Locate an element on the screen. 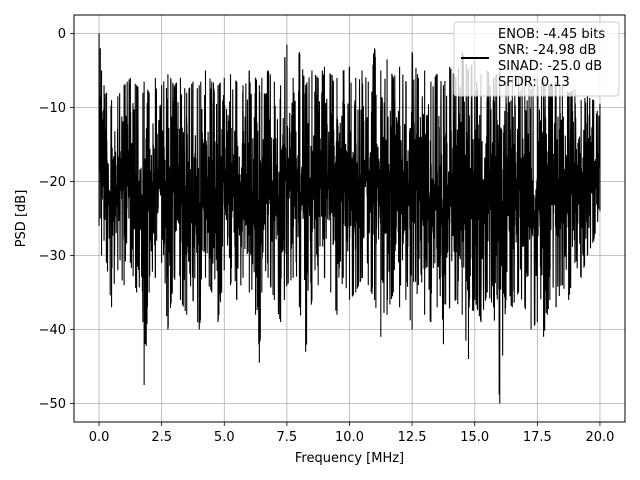  legend-box is located at coordinates (536, 59).